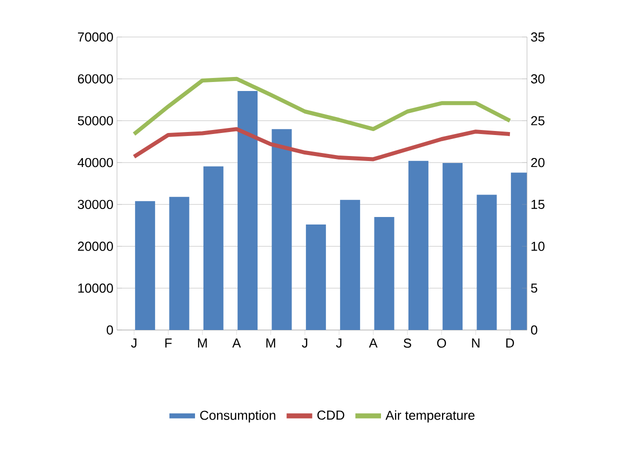 The image size is (634, 450). I want to click on y2-tick-label: 5, so click(534, 288).